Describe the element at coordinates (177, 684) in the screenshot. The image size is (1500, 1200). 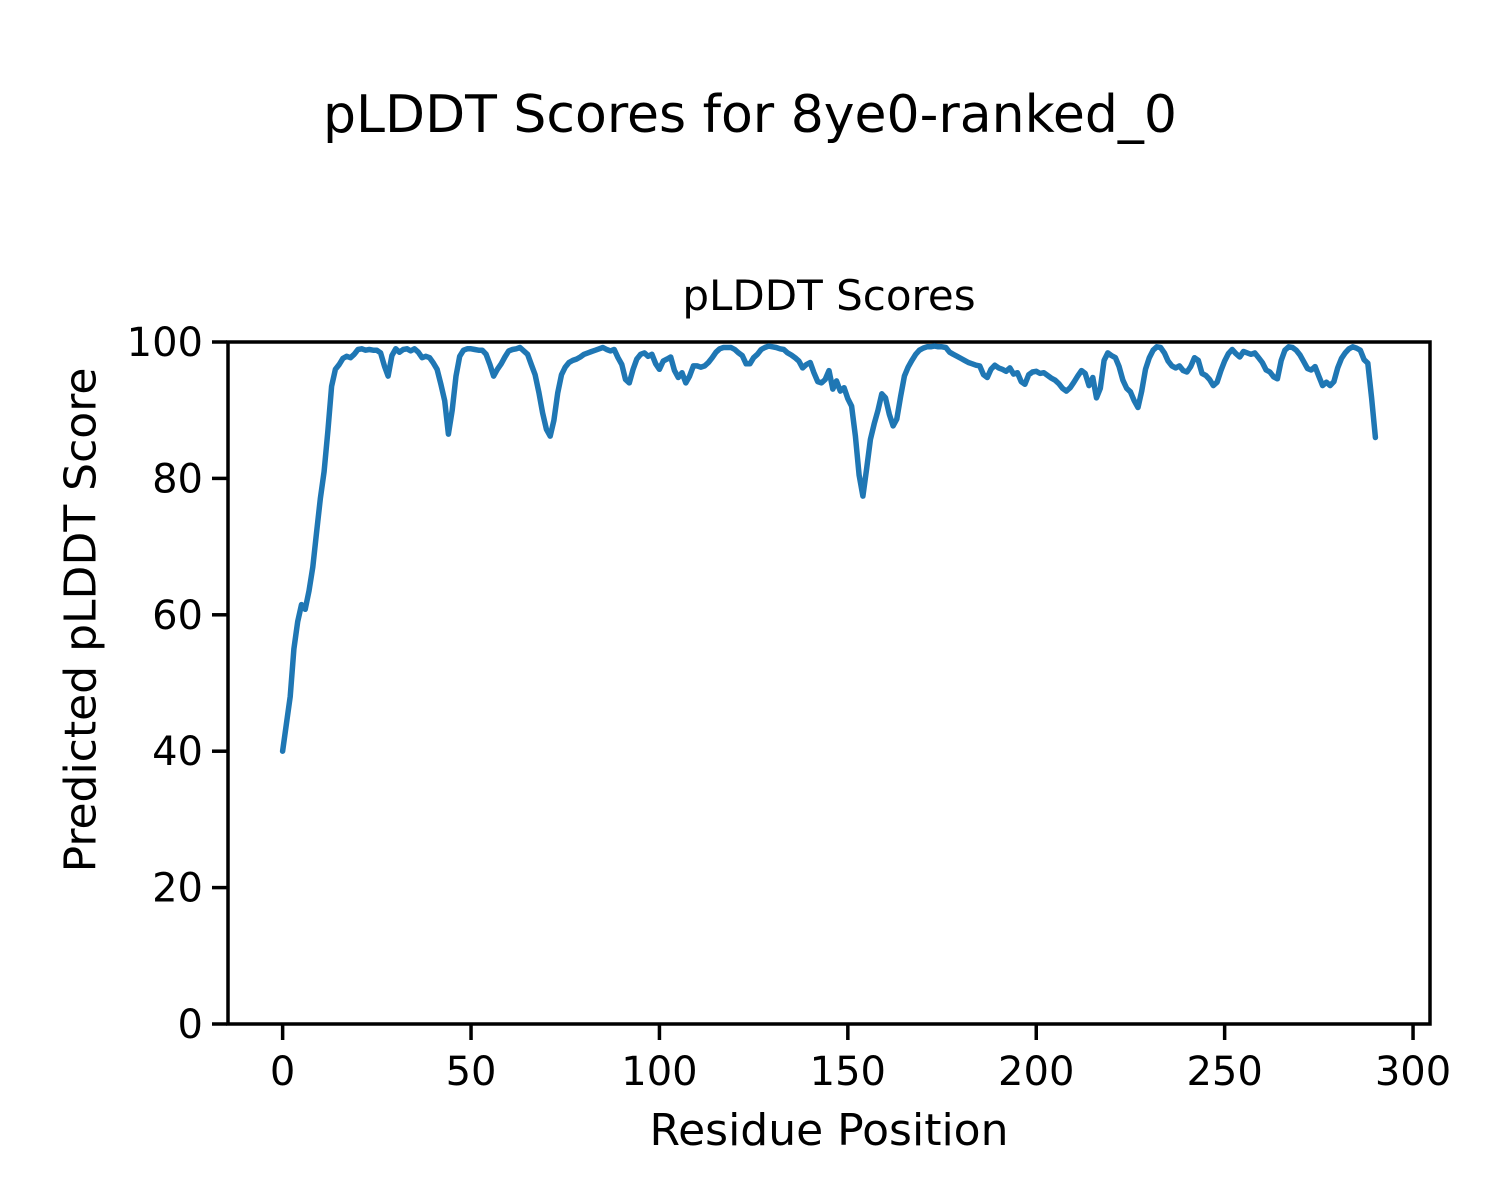
I see `y-axis-ticks: 0 20 40 60 80 100` at that location.